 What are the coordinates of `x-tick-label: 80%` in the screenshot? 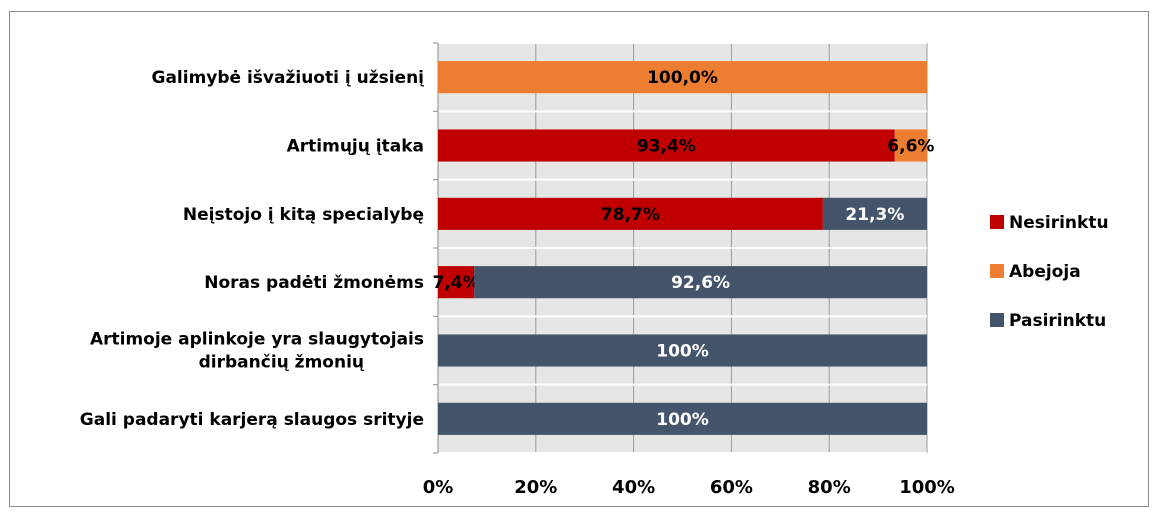 It's located at (829, 487).